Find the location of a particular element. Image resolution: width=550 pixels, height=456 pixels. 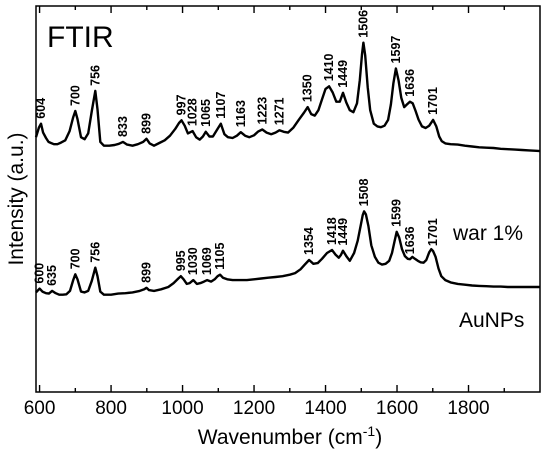

peak-label: 1508 is located at coordinates (364, 193).